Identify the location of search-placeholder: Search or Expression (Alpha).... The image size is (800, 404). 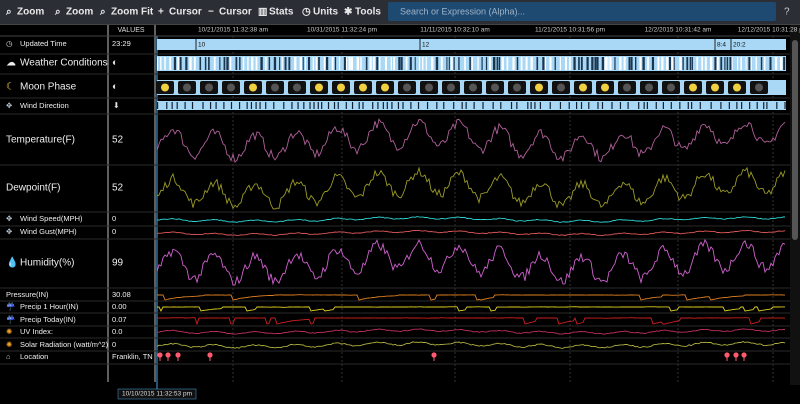
(462, 11).